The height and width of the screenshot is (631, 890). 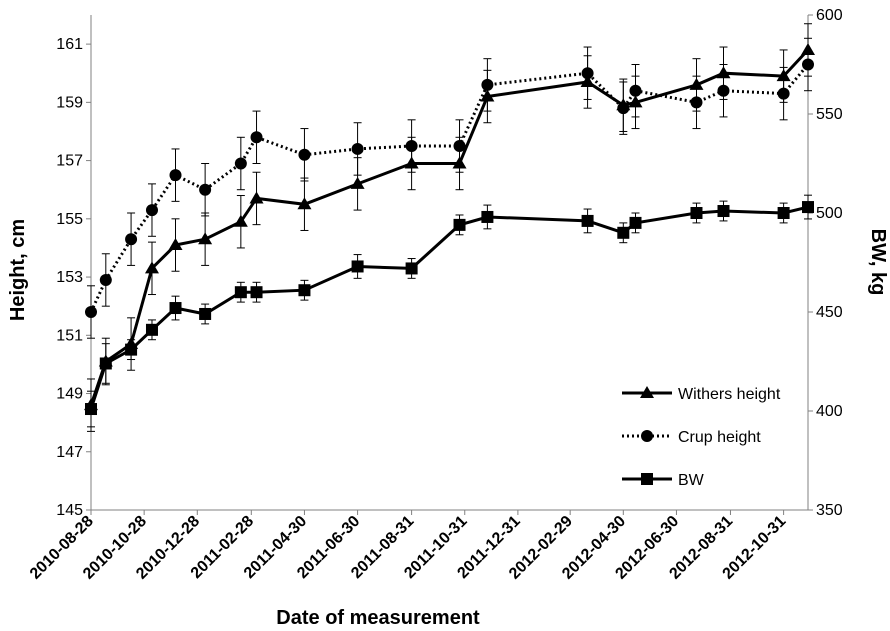 I want to click on y-right-tick-label: 600, so click(x=829, y=15).